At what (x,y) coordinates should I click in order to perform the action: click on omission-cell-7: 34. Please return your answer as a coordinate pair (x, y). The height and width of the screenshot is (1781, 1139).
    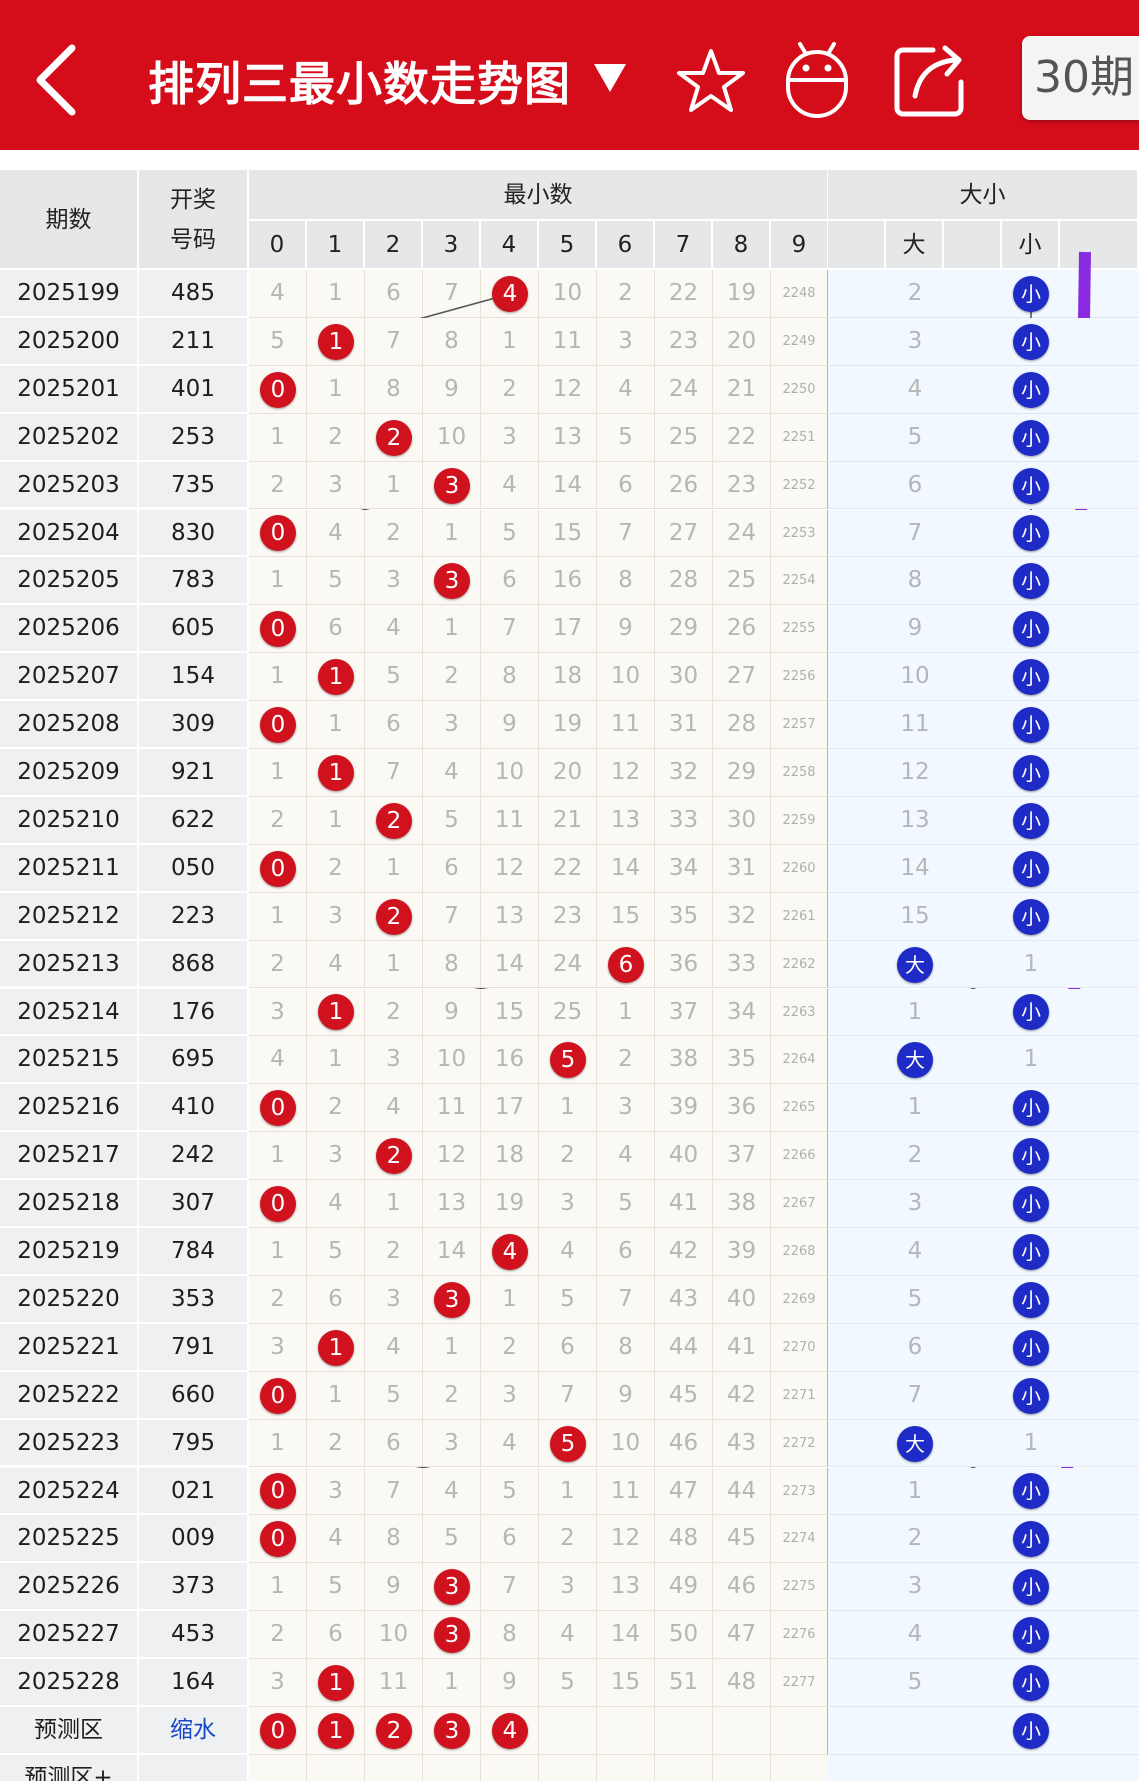
    Looking at the image, I should click on (684, 868).